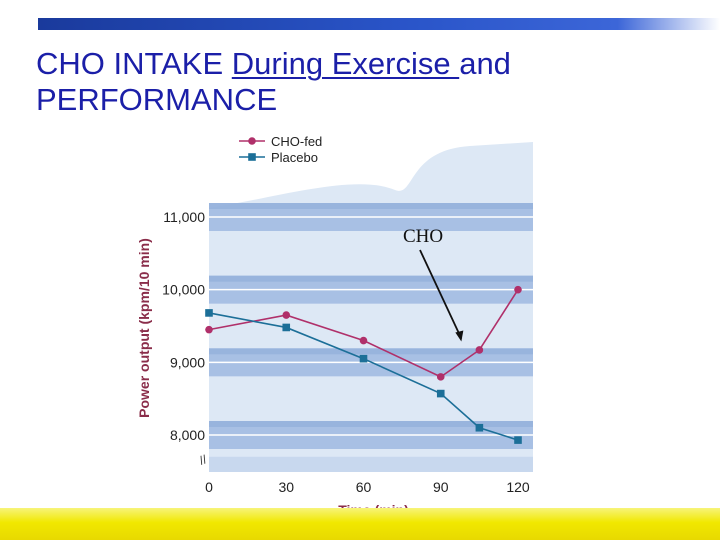 Image resolution: width=720 pixels, height=540 pixels. I want to click on axis-break-mark: //, so click(203, 460).